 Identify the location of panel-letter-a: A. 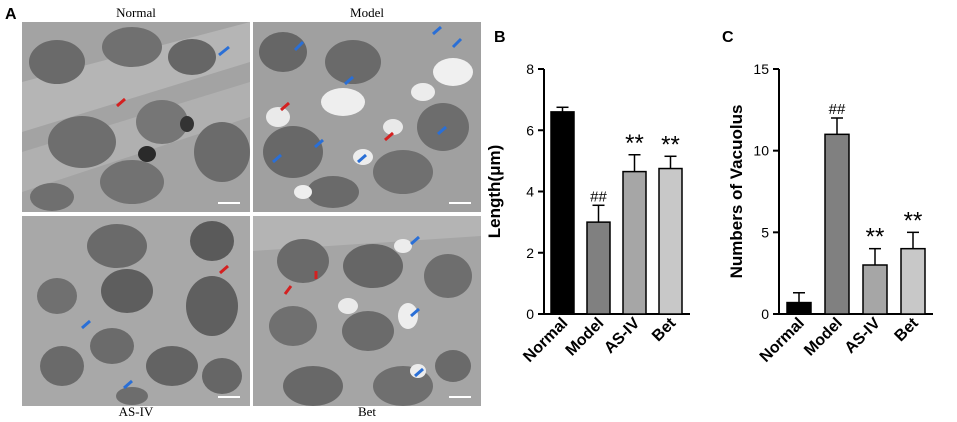
(11, 14).